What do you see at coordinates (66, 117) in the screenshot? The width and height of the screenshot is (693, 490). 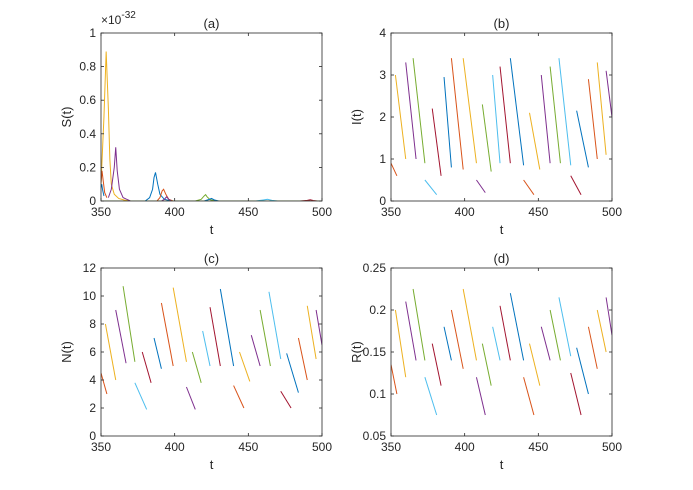 I see `y-axis-label: S(t)` at bounding box center [66, 117].